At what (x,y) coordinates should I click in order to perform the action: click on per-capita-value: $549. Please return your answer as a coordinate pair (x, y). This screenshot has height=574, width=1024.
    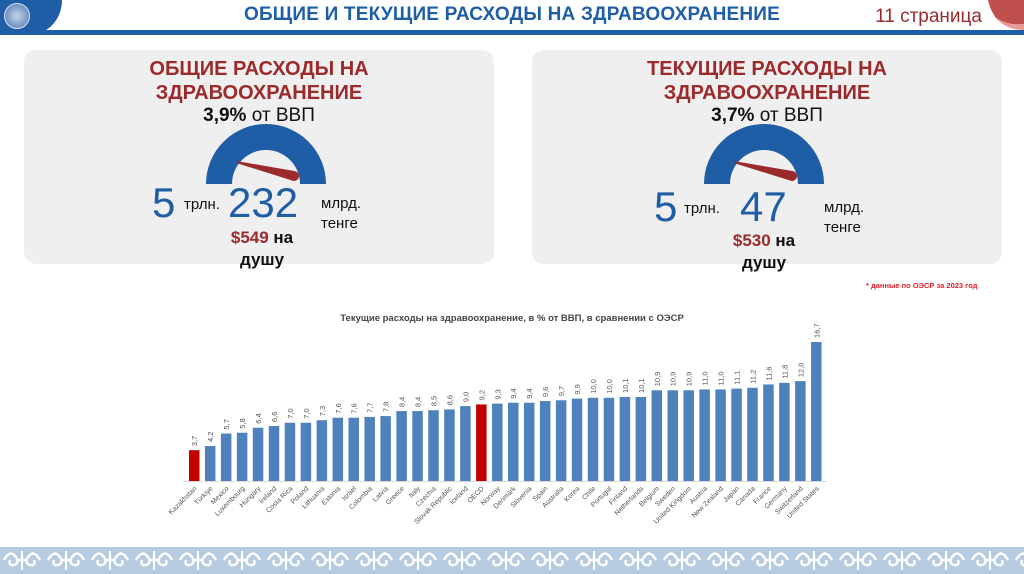
    Looking at the image, I should click on (249, 237).